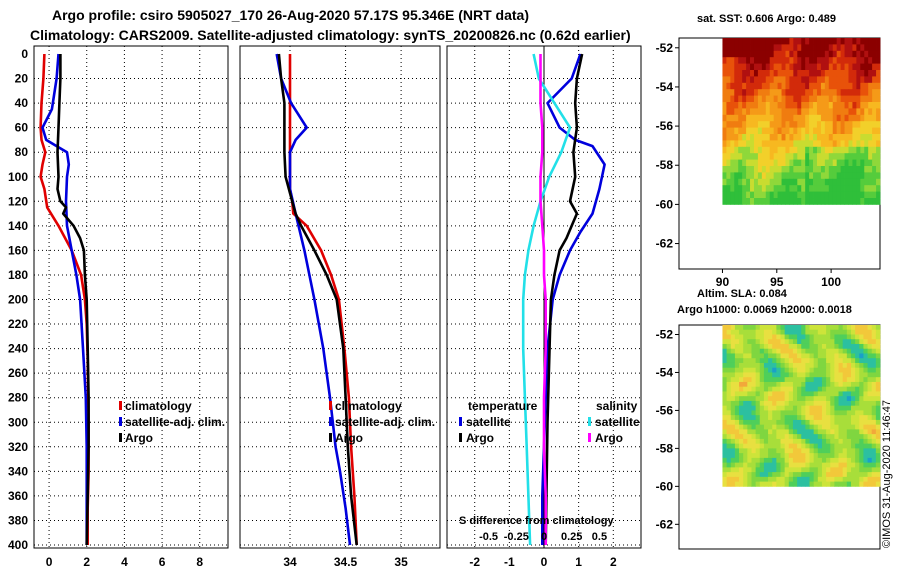 This screenshot has height=580, width=900. Describe the element at coordinates (18, 422) in the screenshot. I see `depth-tick-label: 300` at that location.